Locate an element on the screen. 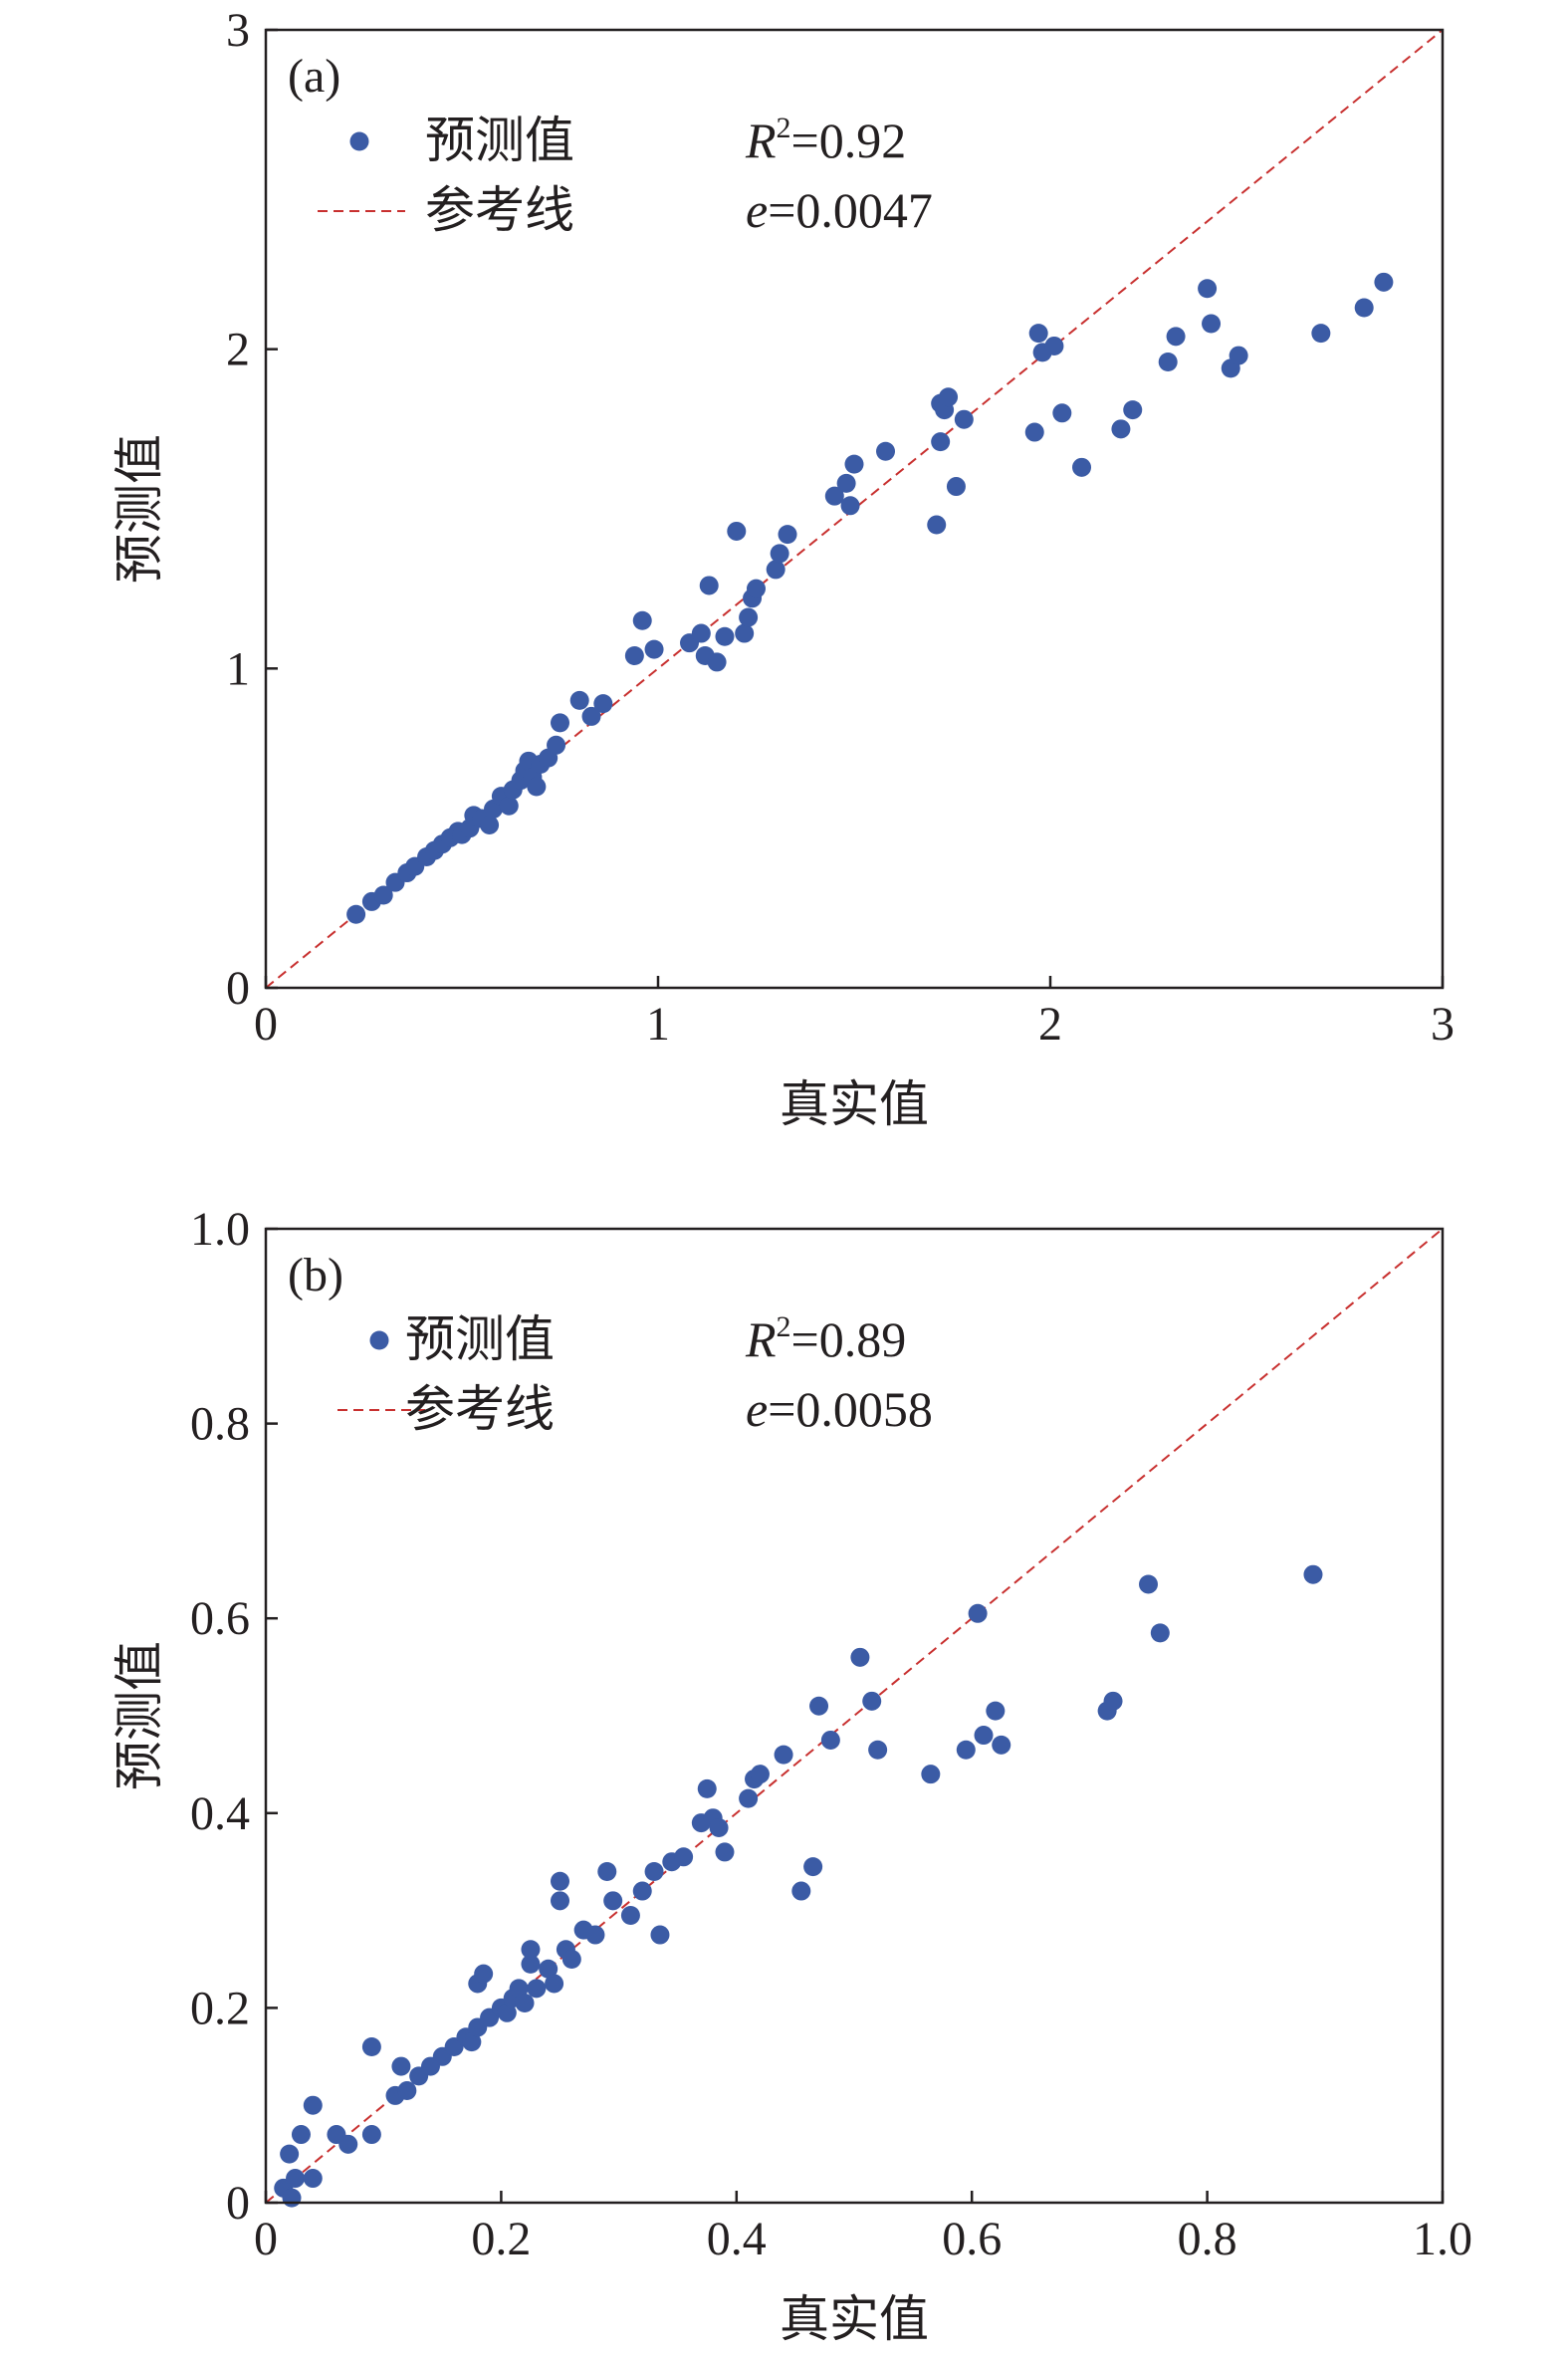 The width and height of the screenshot is (1568, 2361). r-squared-annotation: R2=0.89 is located at coordinates (825, 1338).